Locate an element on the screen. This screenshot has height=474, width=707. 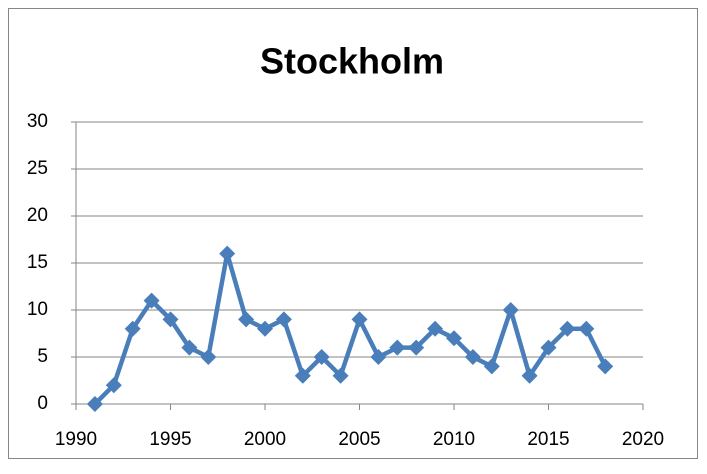
x-tick-label: 2020 is located at coordinates (643, 439).